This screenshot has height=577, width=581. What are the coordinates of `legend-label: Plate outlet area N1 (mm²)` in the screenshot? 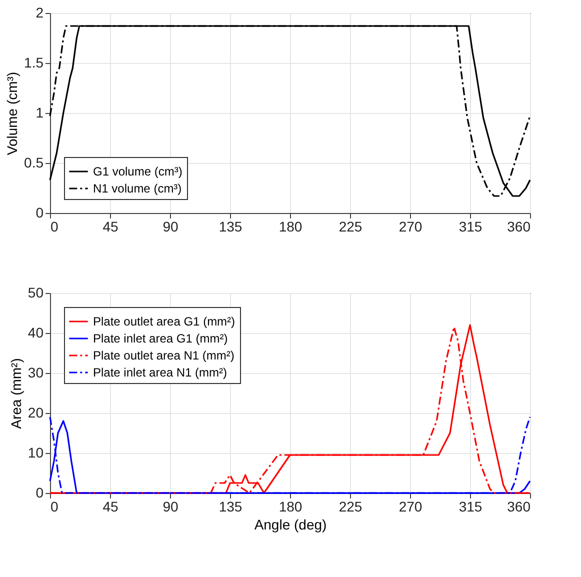 It's located at (163, 355).